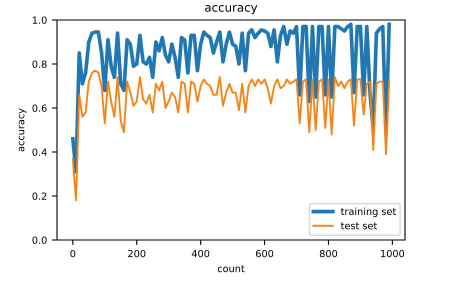 The width and height of the screenshot is (453, 283). Describe the element at coordinates (39, 64) in the screenshot. I see `y-tick-label: 0.8` at that location.